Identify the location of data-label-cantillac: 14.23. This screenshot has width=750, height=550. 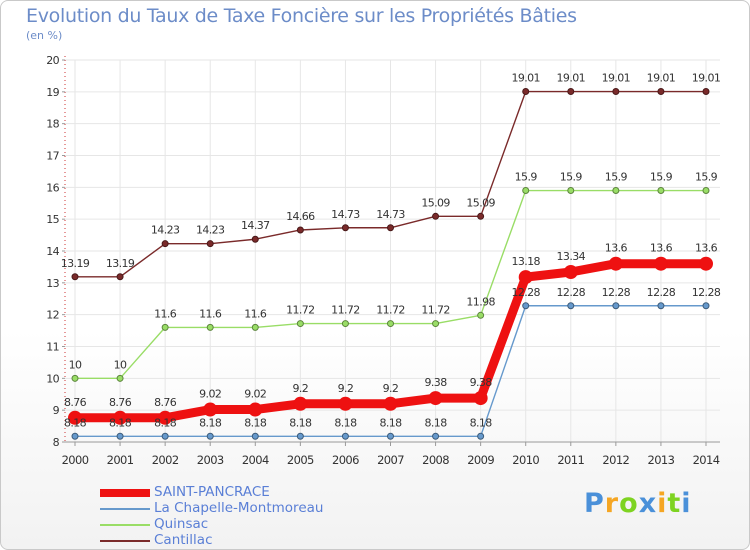
(210, 230).